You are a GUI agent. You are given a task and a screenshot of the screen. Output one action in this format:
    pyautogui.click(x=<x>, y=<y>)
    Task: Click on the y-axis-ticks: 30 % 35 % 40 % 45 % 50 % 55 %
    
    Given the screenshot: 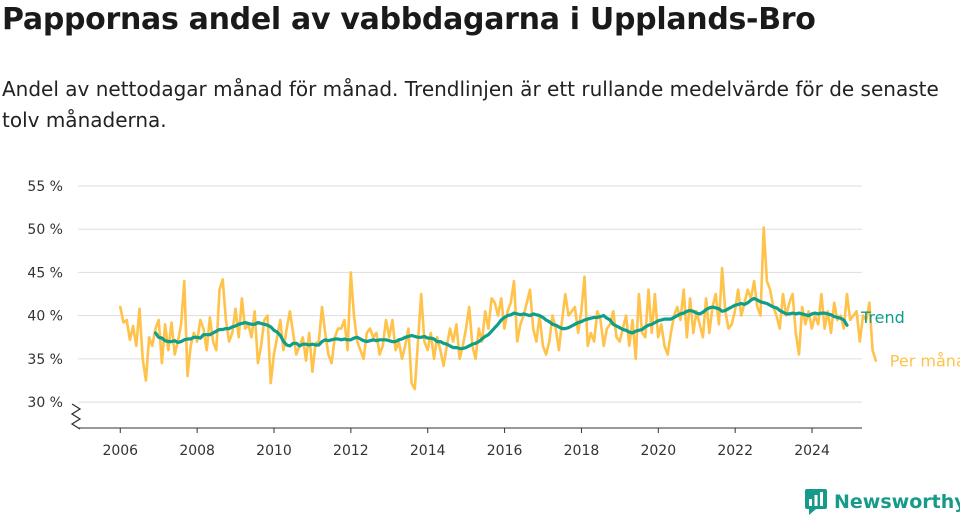 What is the action you would take?
    pyautogui.click(x=45, y=295)
    